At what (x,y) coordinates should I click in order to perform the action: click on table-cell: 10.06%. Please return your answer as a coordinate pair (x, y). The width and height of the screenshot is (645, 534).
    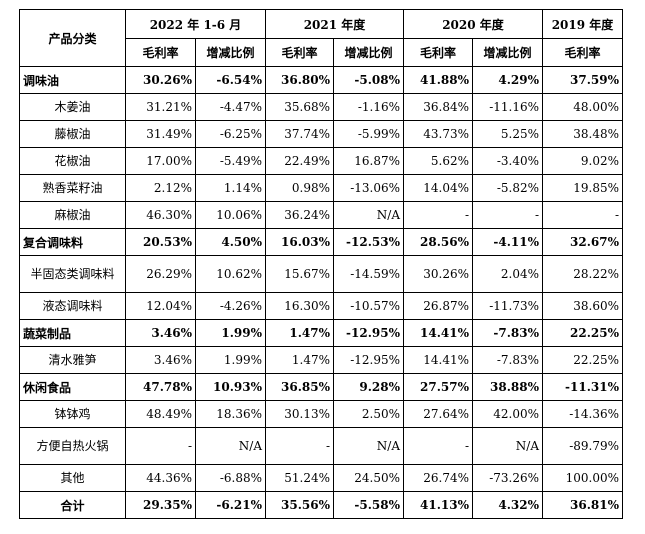
    Looking at the image, I should click on (230, 215).